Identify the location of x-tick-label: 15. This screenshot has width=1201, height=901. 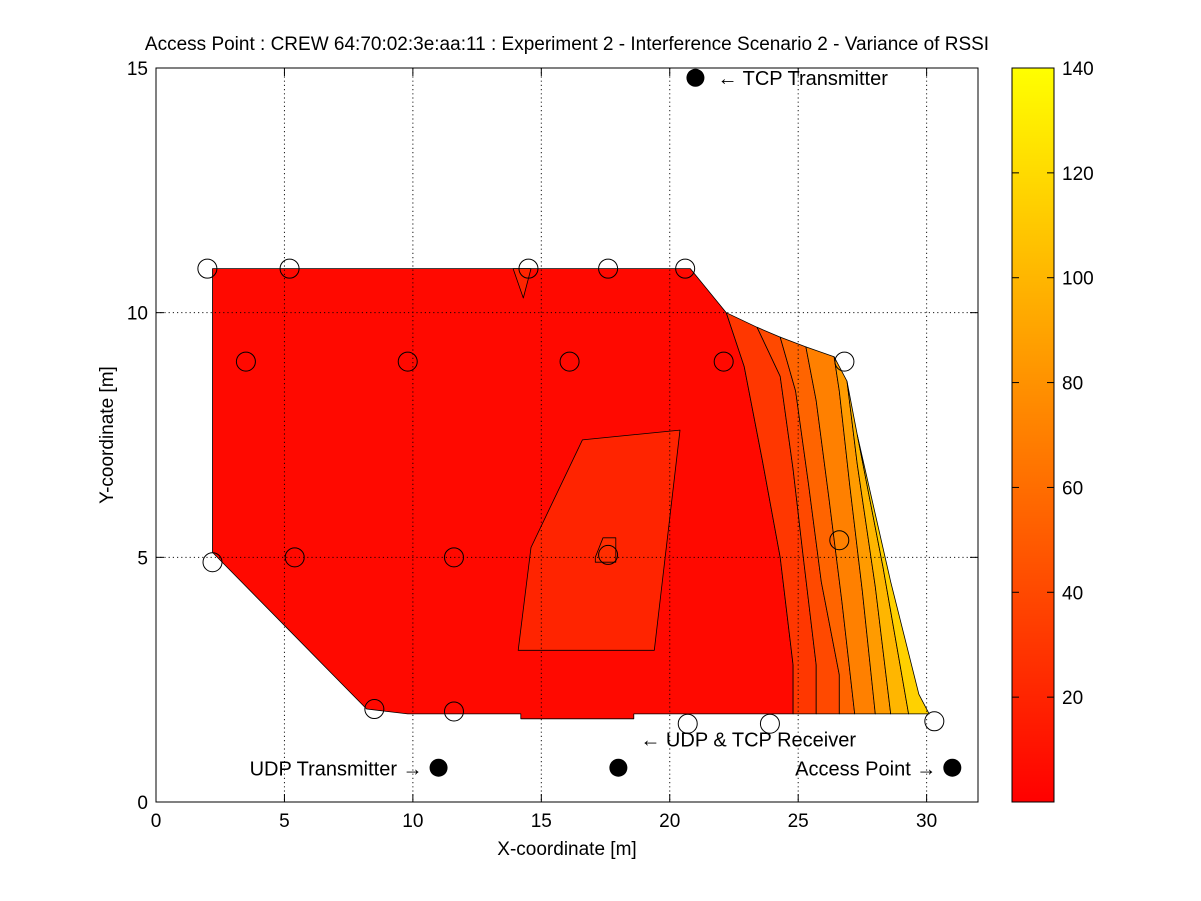
(541, 821).